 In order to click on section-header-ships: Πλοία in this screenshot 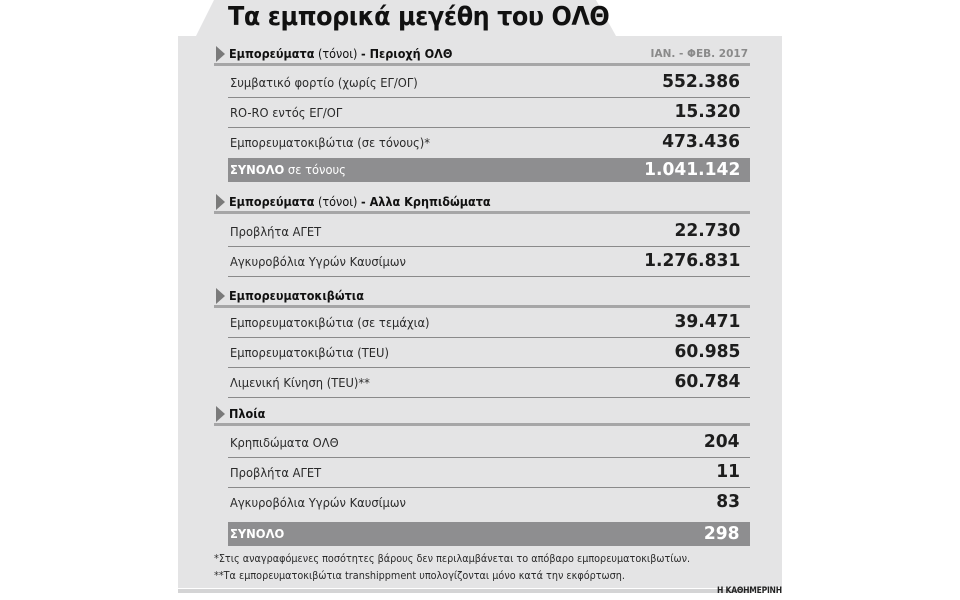, I will do `click(482, 414)`.